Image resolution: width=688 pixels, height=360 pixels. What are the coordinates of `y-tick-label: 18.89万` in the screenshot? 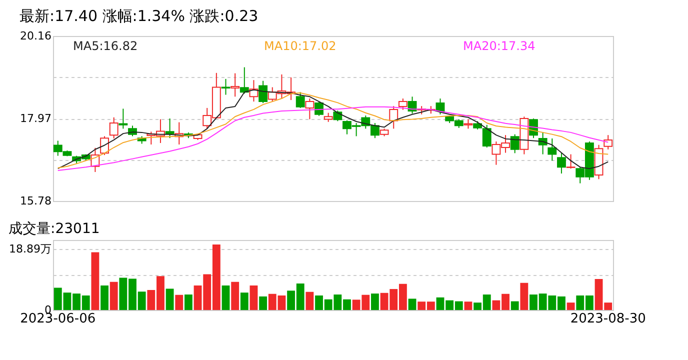 It's located at (30, 249).